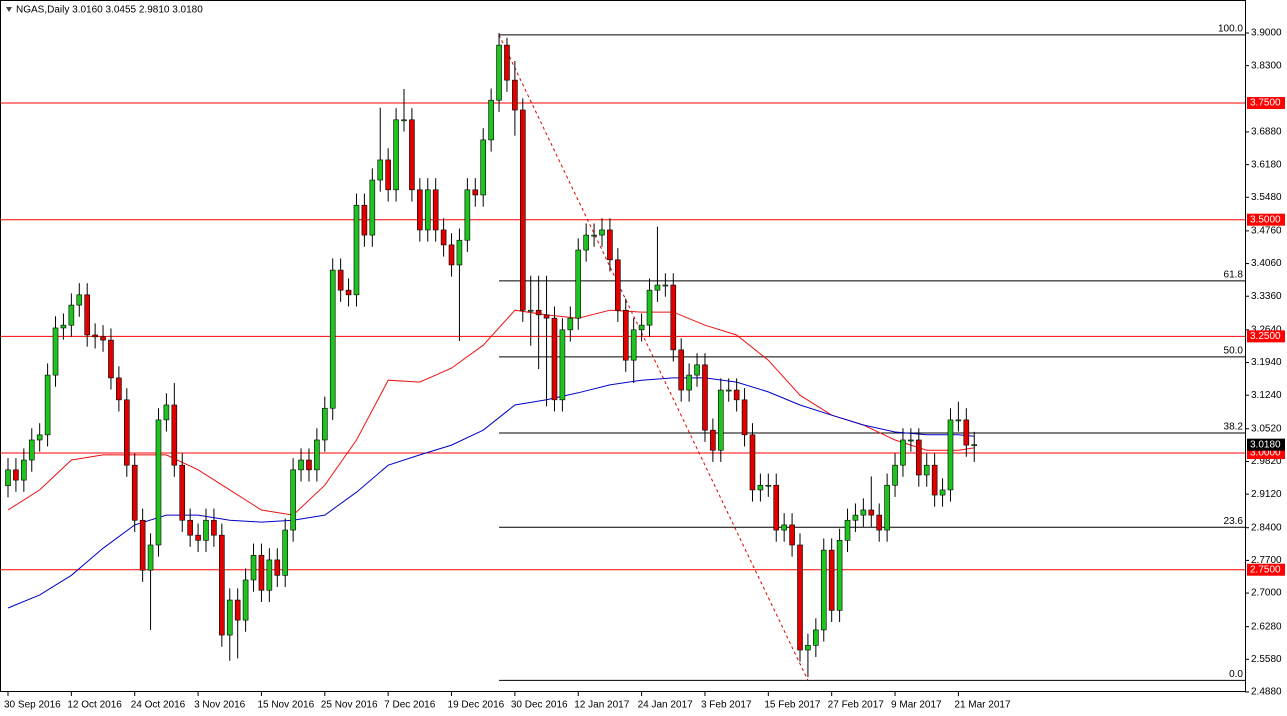  What do you see at coordinates (982, 705) in the screenshot?
I see `x-tick-label: 21 Mar 2017` at bounding box center [982, 705].